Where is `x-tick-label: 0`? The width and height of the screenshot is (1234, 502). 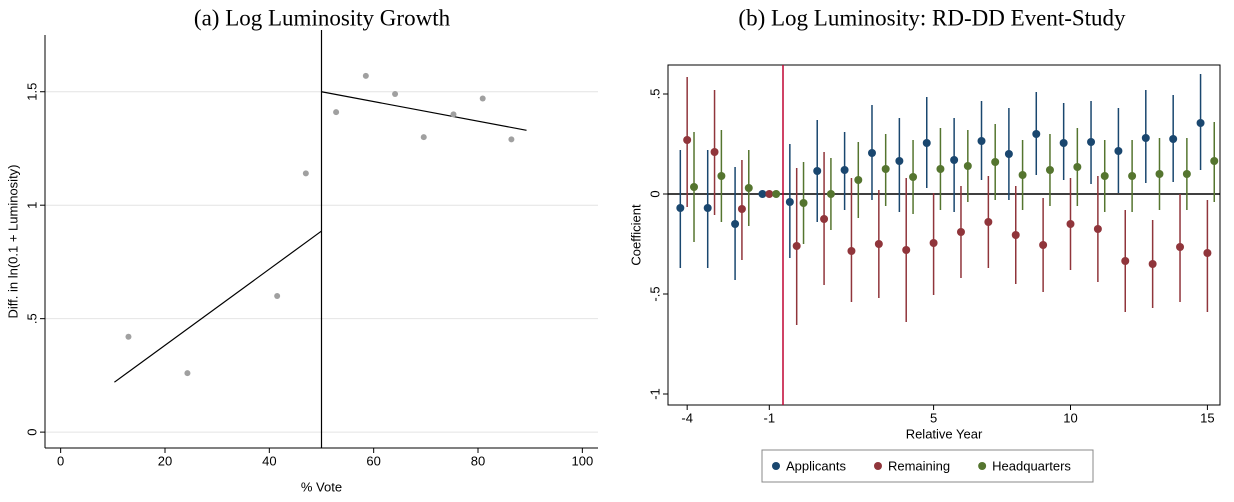 x-tick-label: 0 is located at coordinates (60, 460).